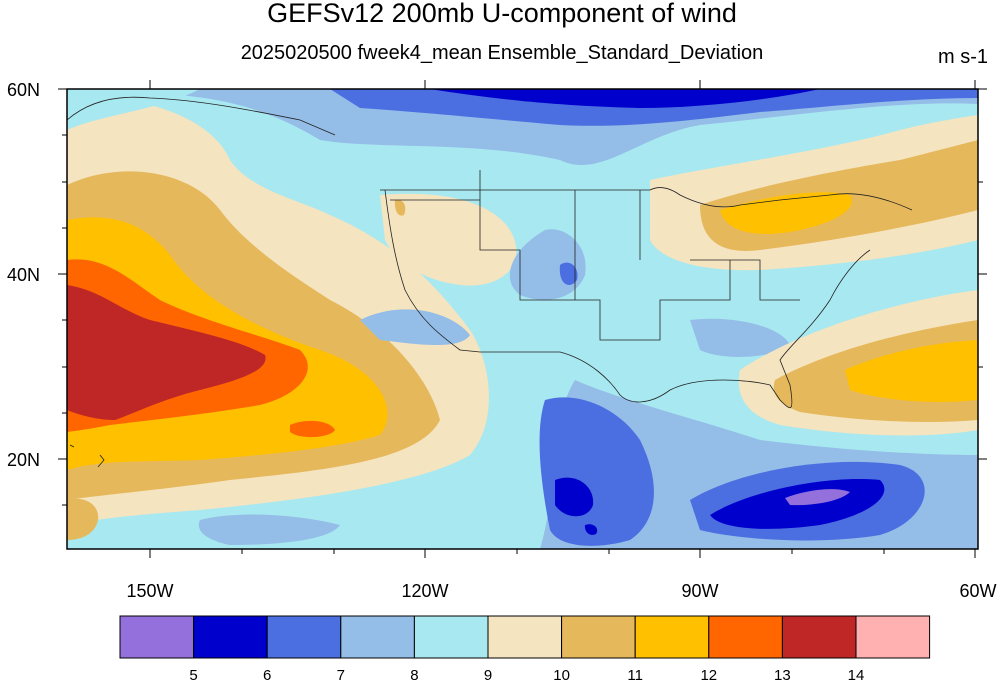 The image size is (1004, 683). Describe the element at coordinates (414, 675) in the screenshot. I see `colorbar-label: 8` at that location.